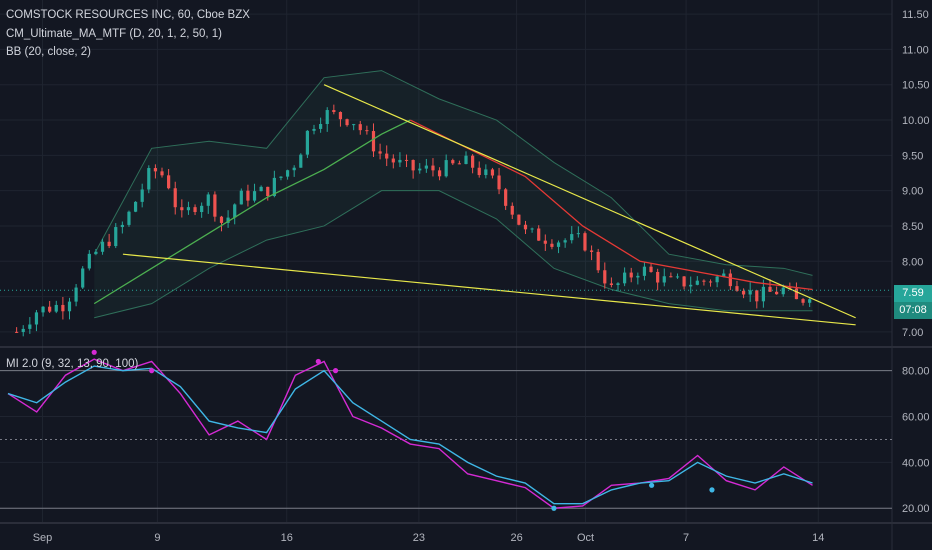  I want to click on time-axis-tick: Oct, so click(585, 538).